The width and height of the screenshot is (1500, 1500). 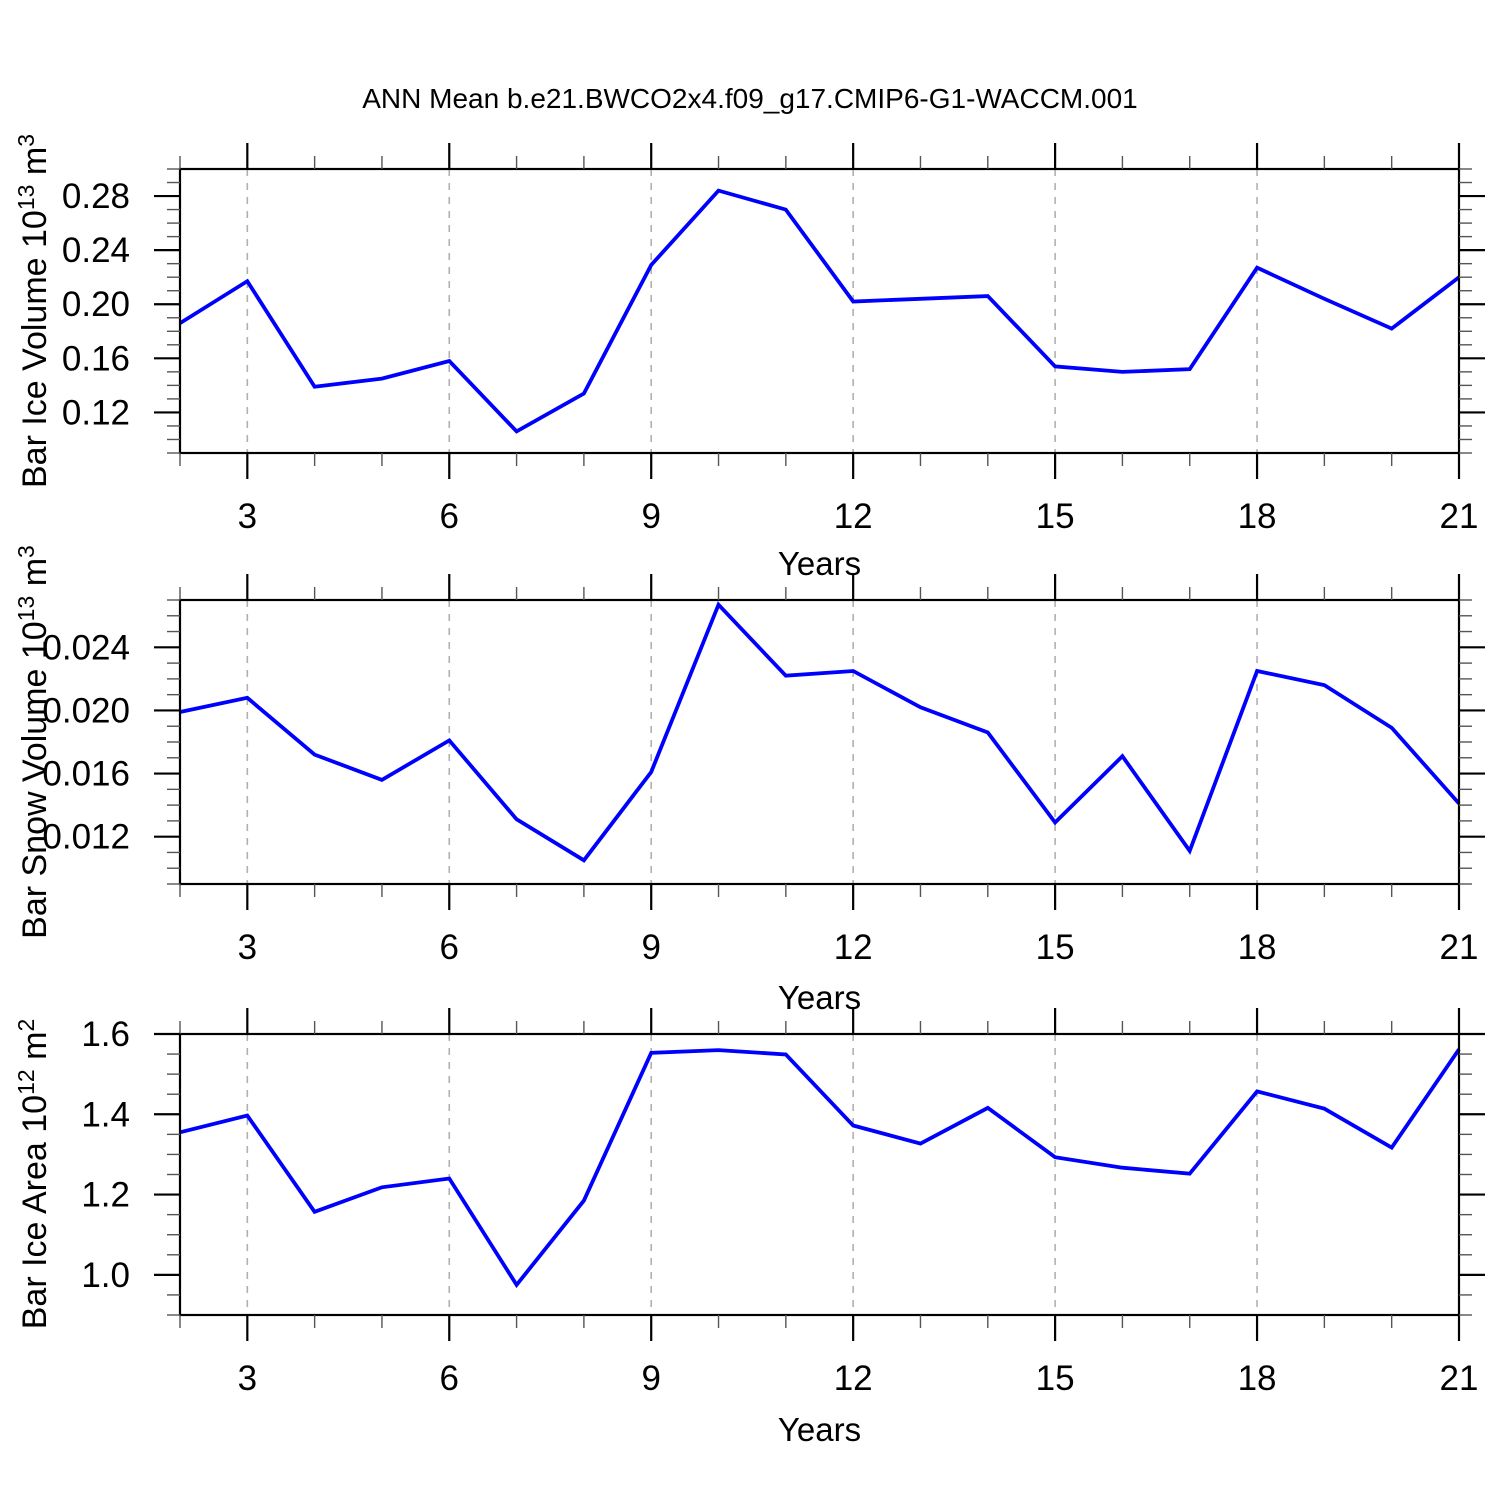 I want to click on y-axis-label-ice-volume: Bar Ice Volume 1013 m3, so click(x=34, y=311).